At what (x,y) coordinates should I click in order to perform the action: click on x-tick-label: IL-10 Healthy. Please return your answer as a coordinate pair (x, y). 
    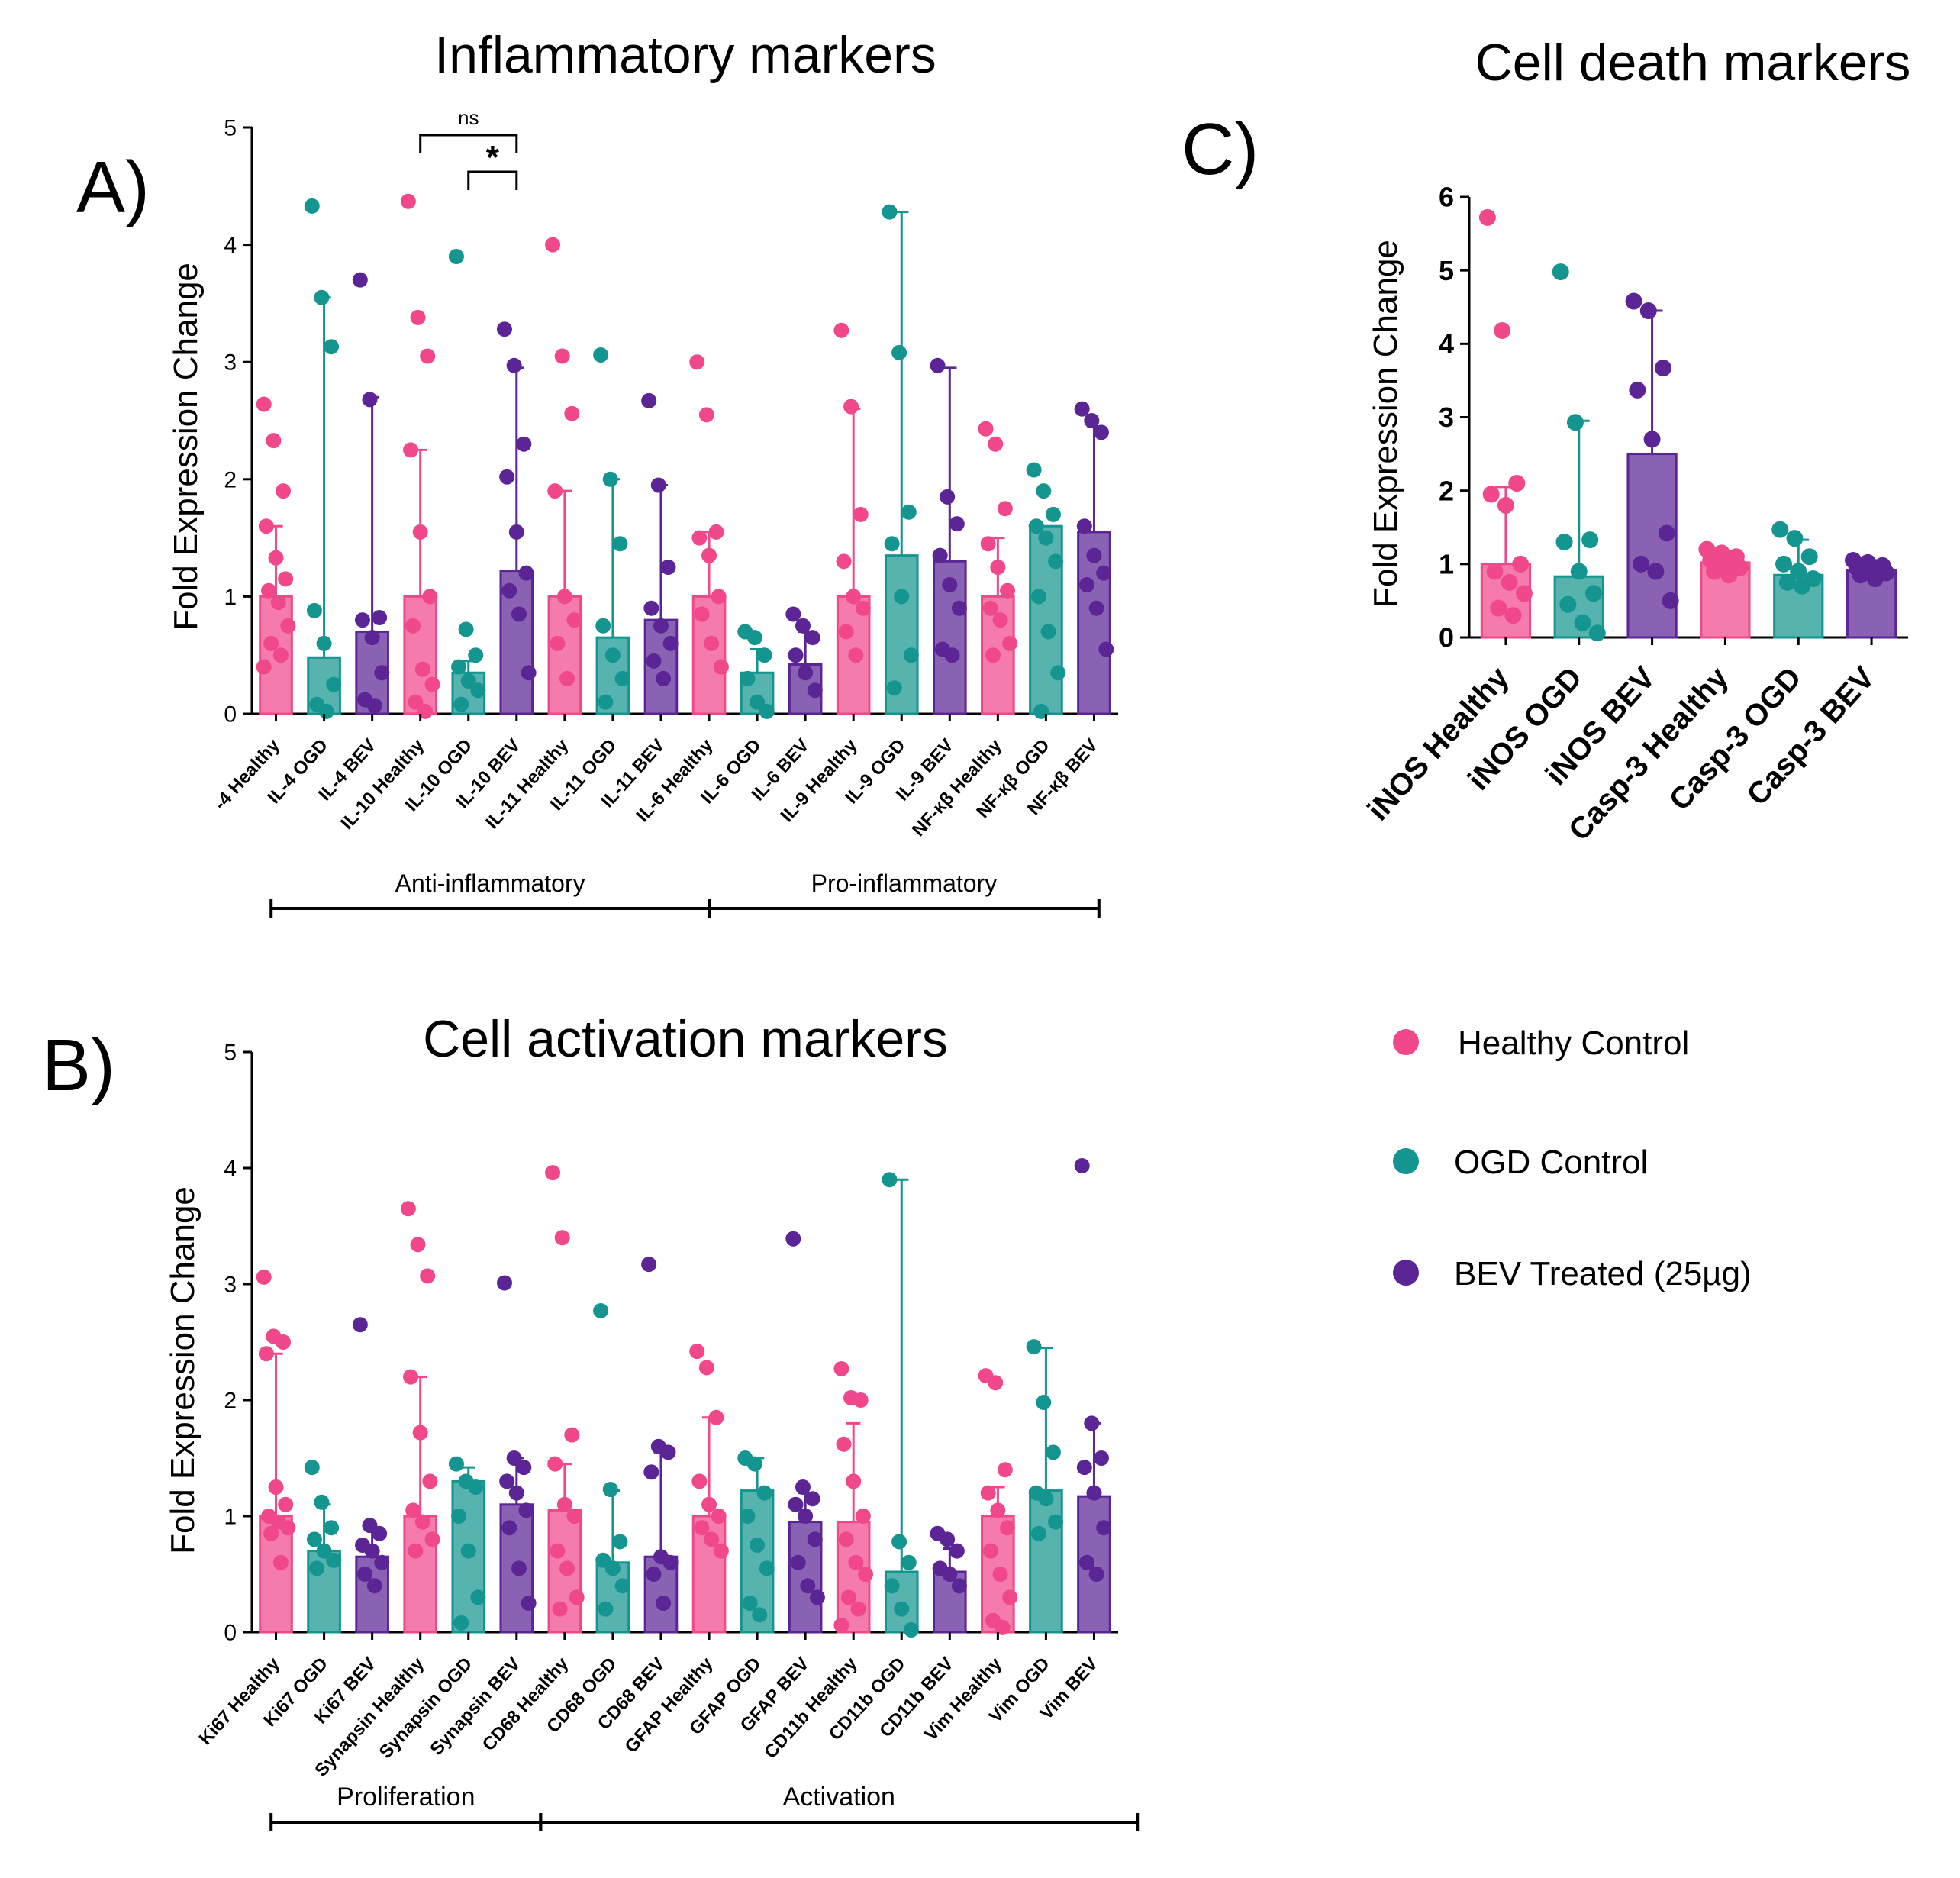
    Looking at the image, I should click on (382, 784).